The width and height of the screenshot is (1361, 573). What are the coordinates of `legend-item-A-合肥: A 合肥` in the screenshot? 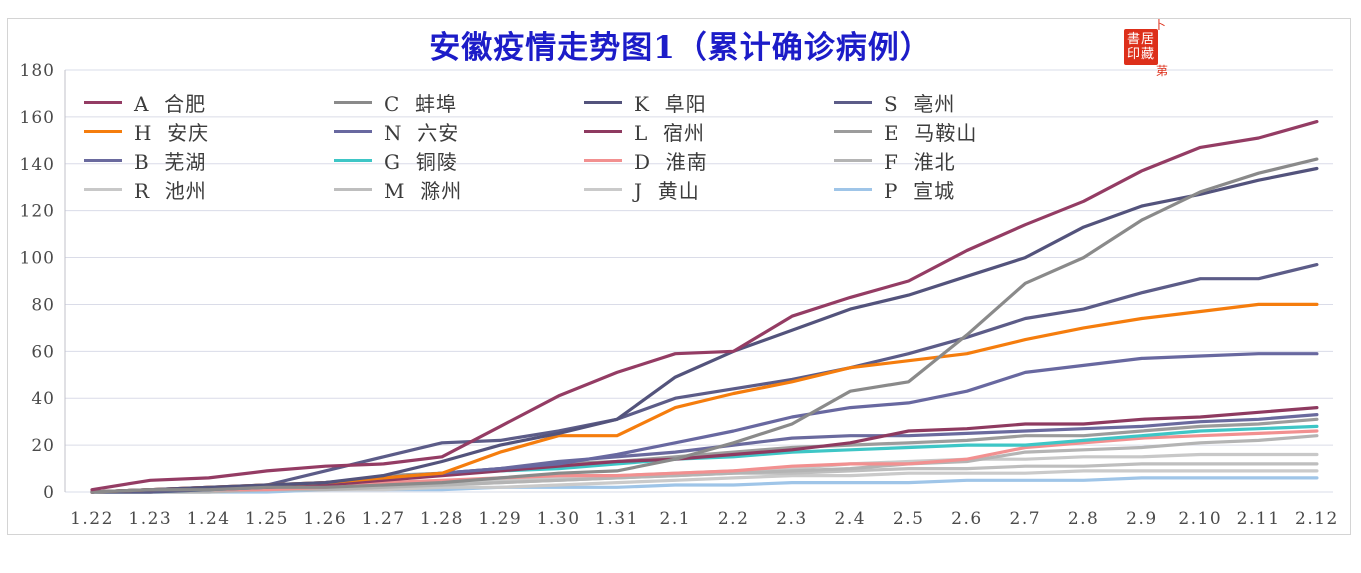 It's located at (145, 103).